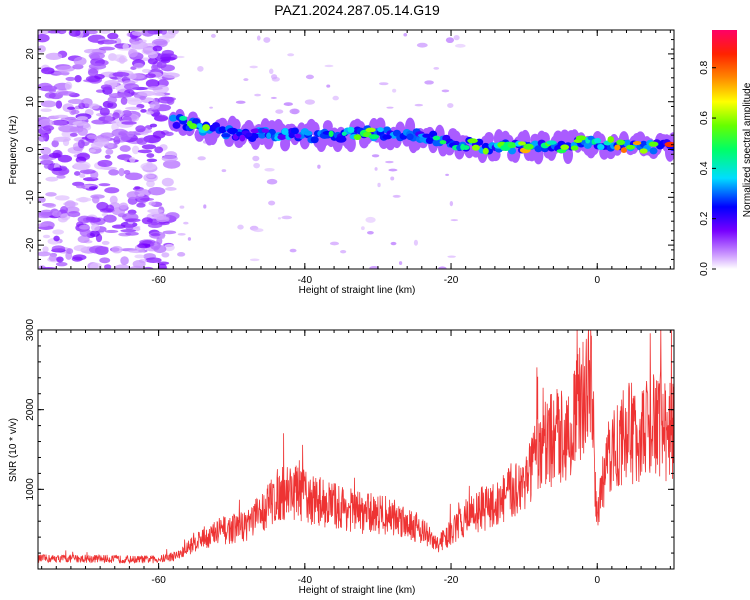 The height and width of the screenshot is (600, 750). Describe the element at coordinates (597, 580) in the screenshot. I see `x-tick-label: 0` at that location.